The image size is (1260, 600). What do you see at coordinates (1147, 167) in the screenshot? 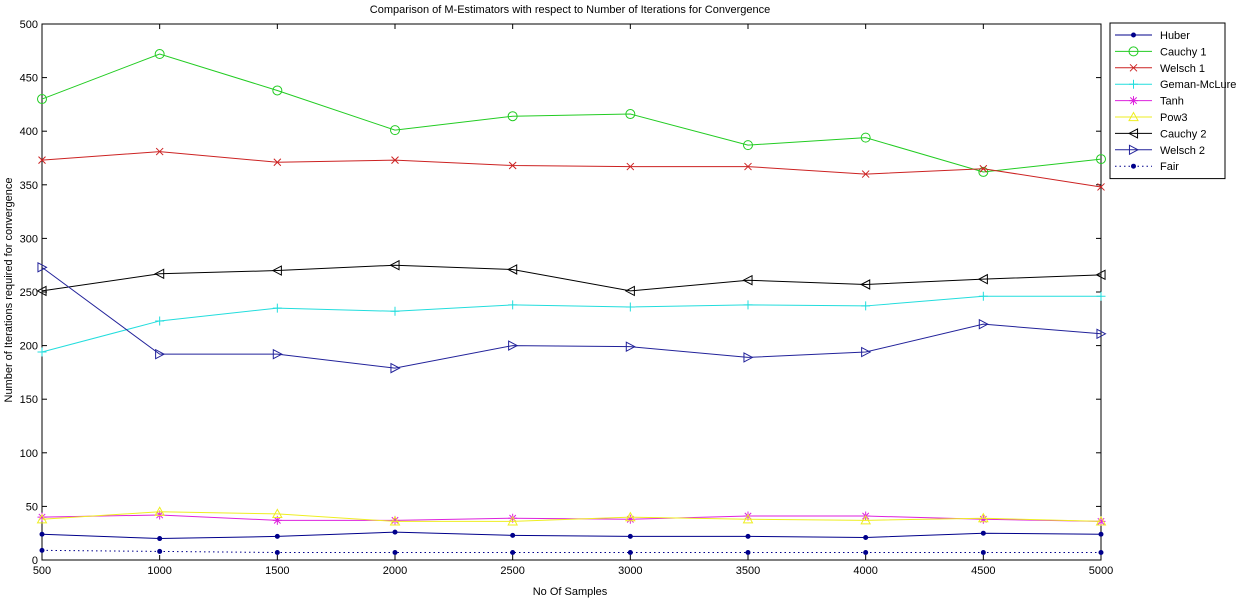
I see `legend-item: Fair` at bounding box center [1147, 167].